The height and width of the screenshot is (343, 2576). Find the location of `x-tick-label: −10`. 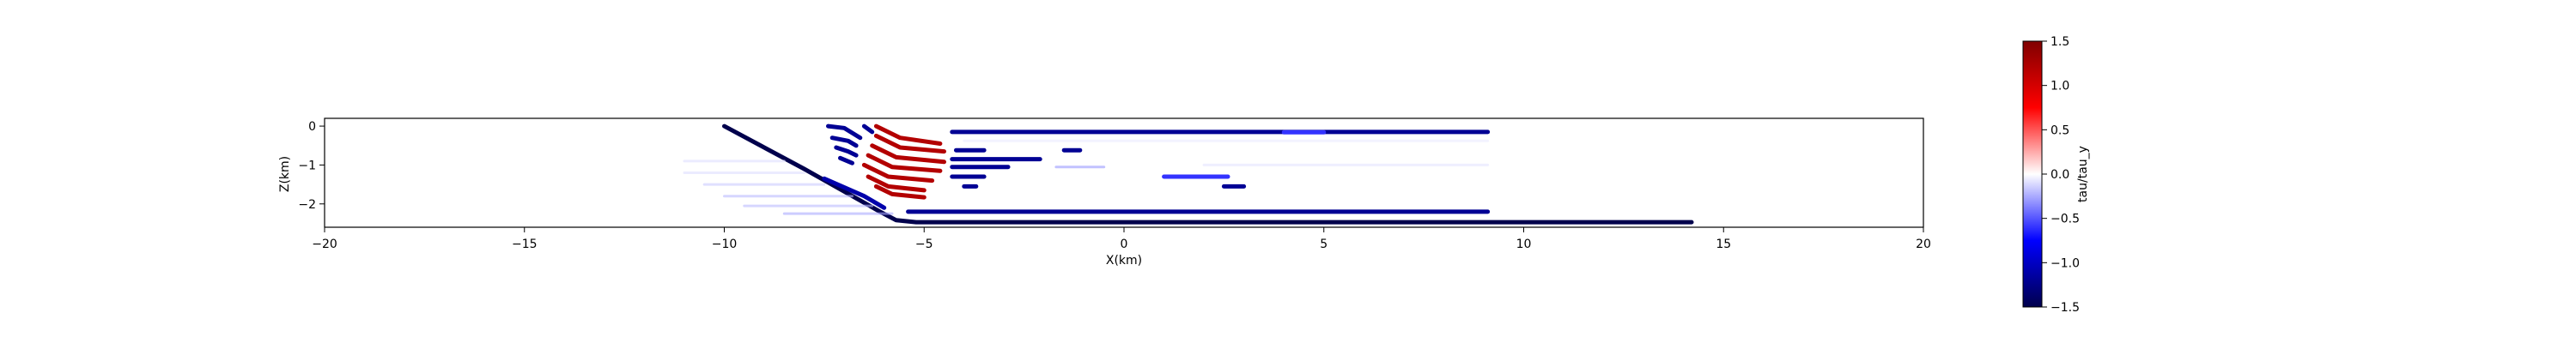

x-tick-label: −10 is located at coordinates (725, 244).